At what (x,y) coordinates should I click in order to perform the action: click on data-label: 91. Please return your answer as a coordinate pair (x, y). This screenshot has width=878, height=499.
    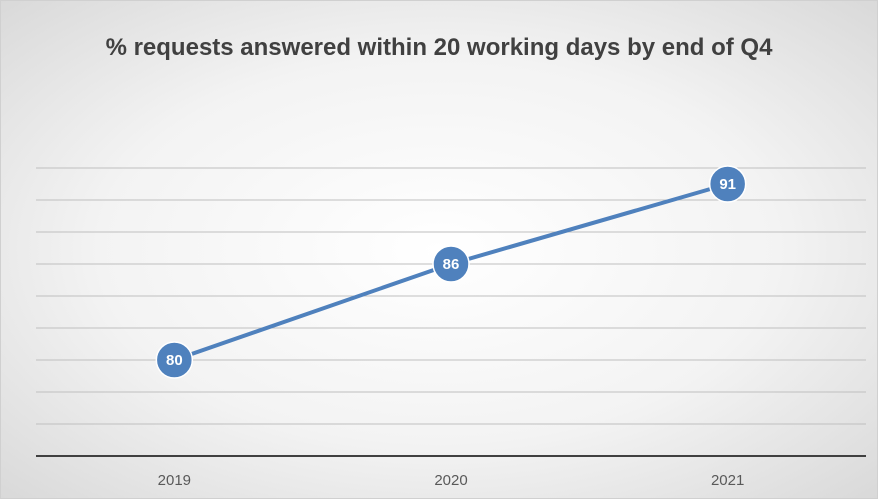
    Looking at the image, I should click on (727, 184).